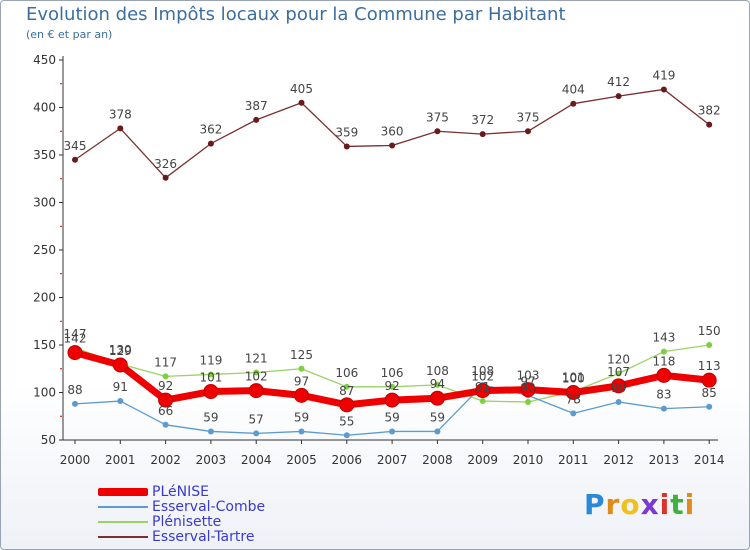  I want to click on data-label: 83, so click(663, 395).